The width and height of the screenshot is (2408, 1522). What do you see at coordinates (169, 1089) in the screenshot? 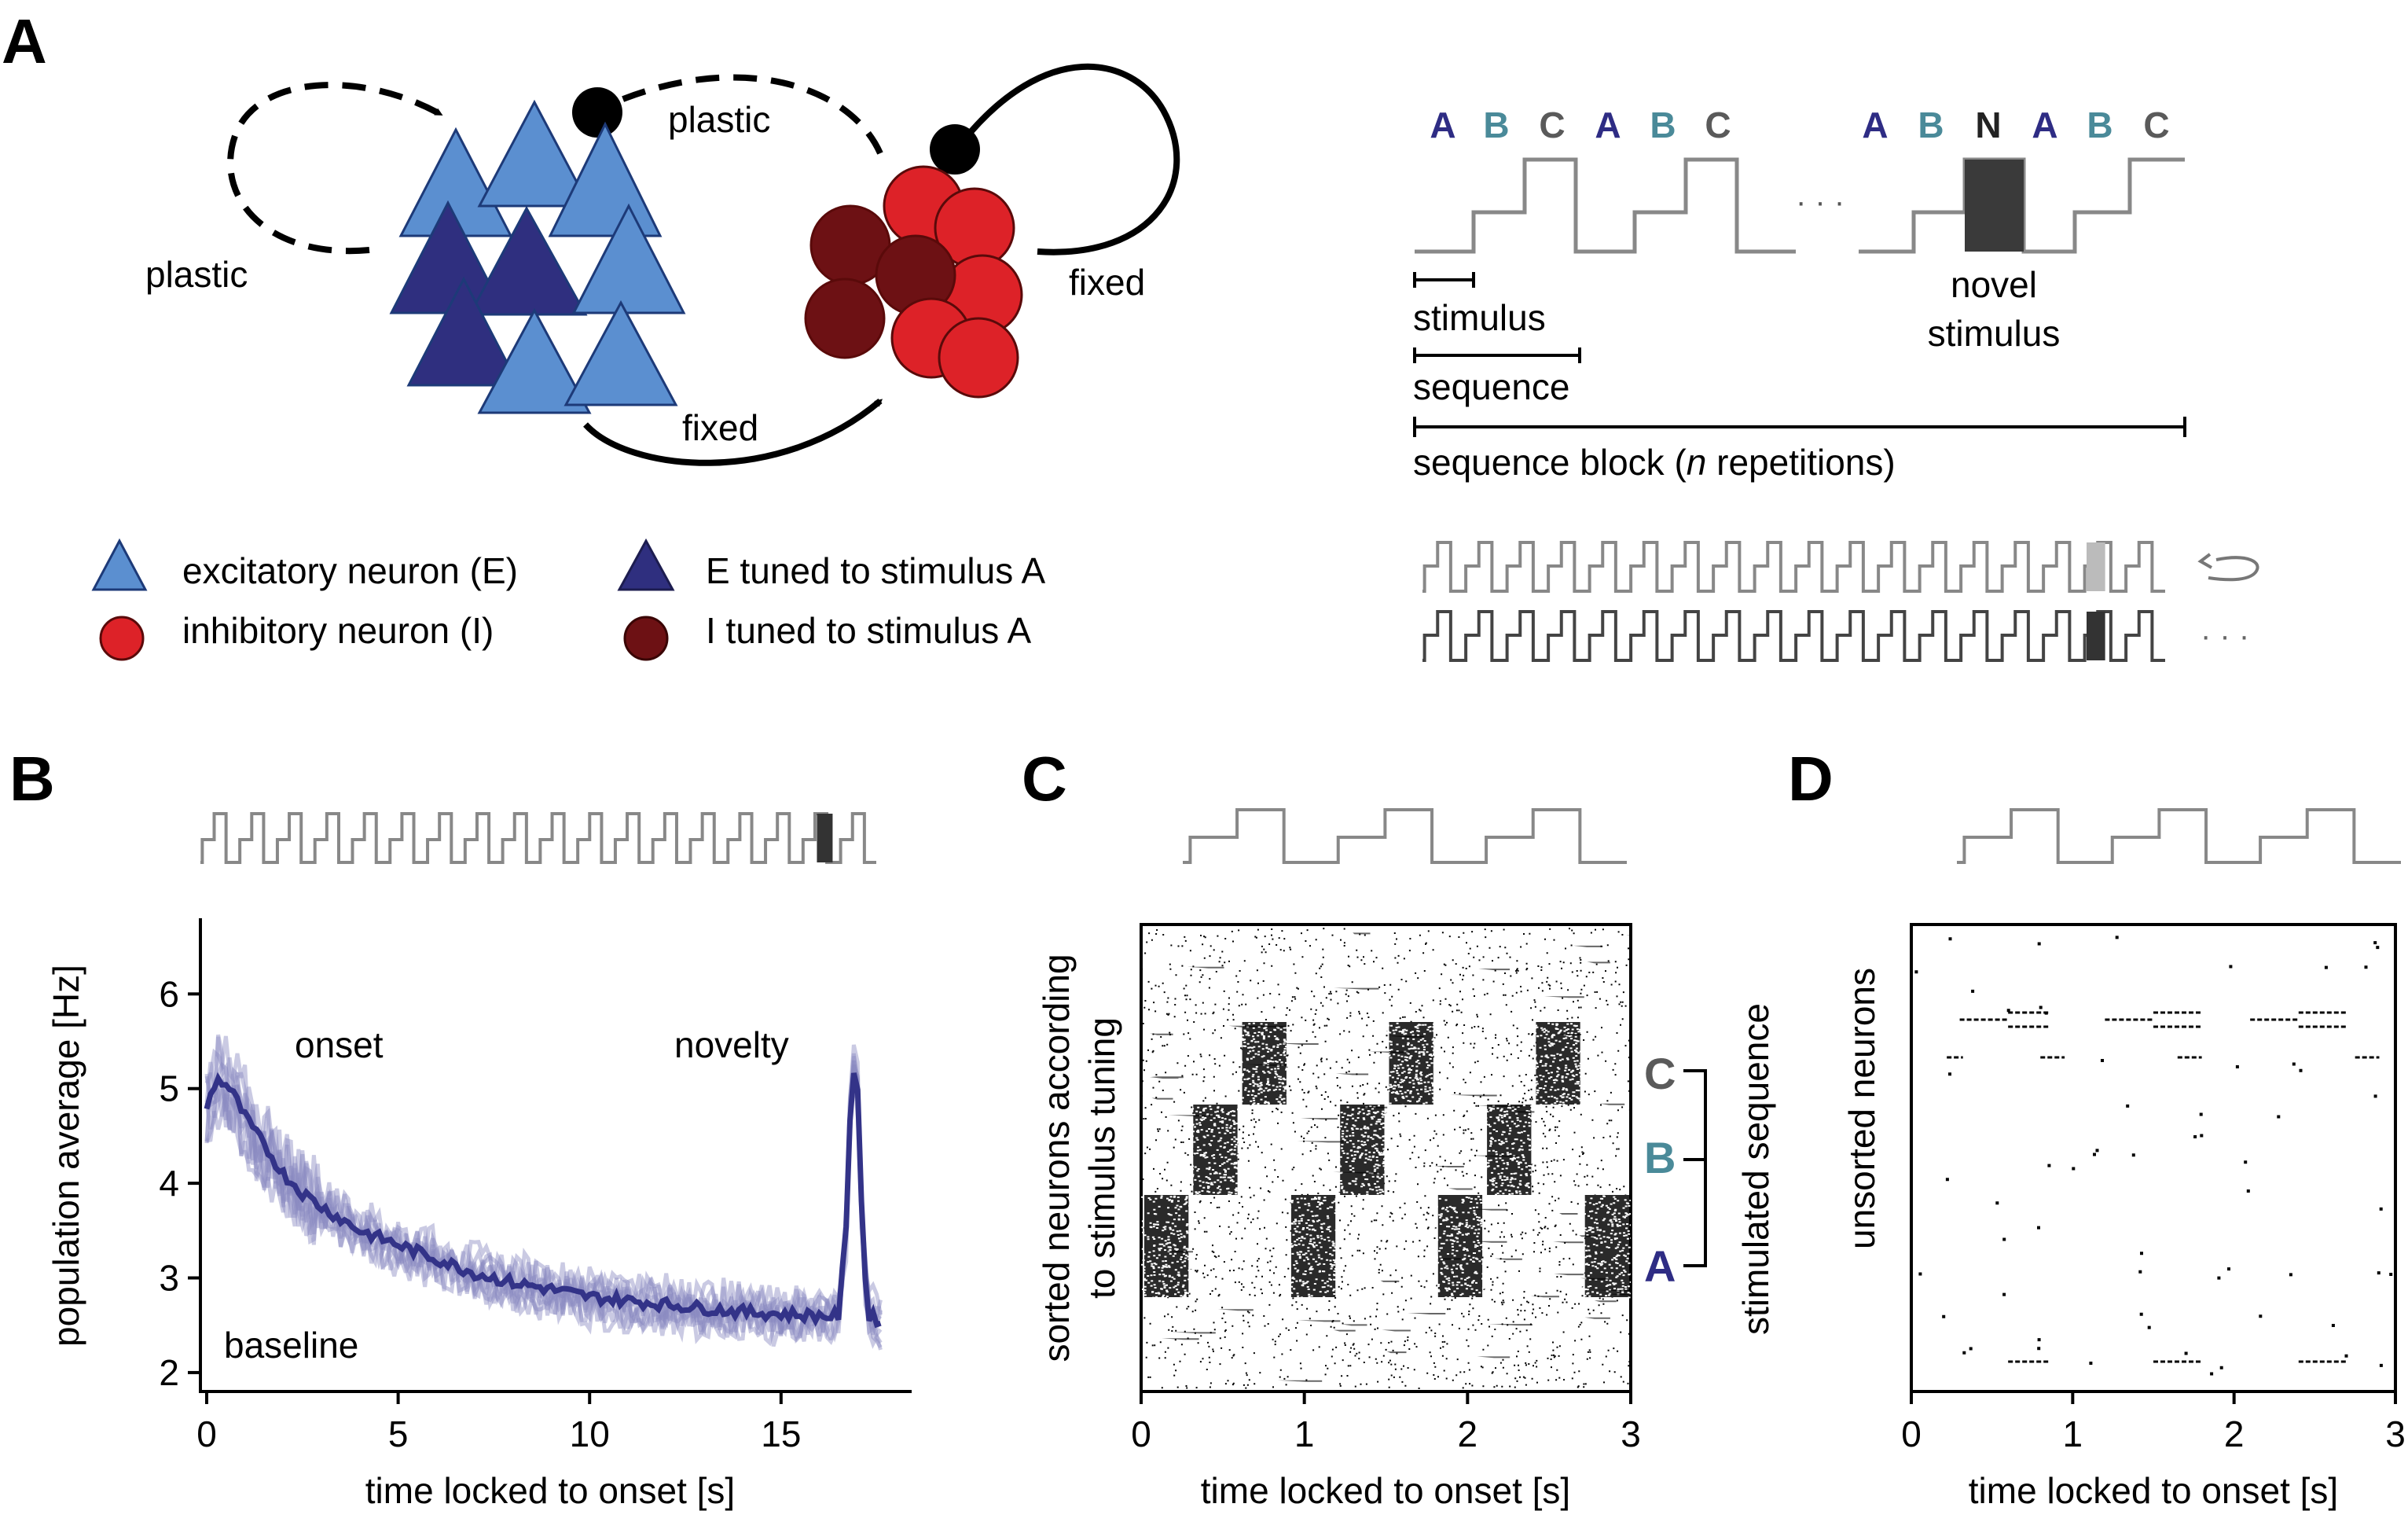
I see `b-ytick-label: 5` at bounding box center [169, 1089].